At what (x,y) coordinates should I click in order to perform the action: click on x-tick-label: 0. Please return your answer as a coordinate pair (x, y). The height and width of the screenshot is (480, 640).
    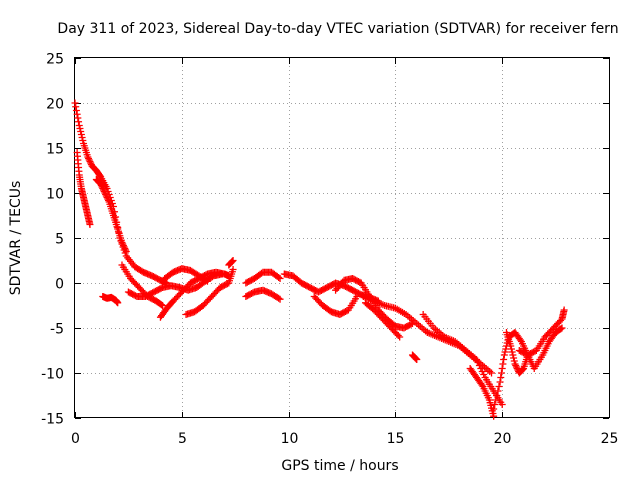
    Looking at the image, I should click on (75, 439).